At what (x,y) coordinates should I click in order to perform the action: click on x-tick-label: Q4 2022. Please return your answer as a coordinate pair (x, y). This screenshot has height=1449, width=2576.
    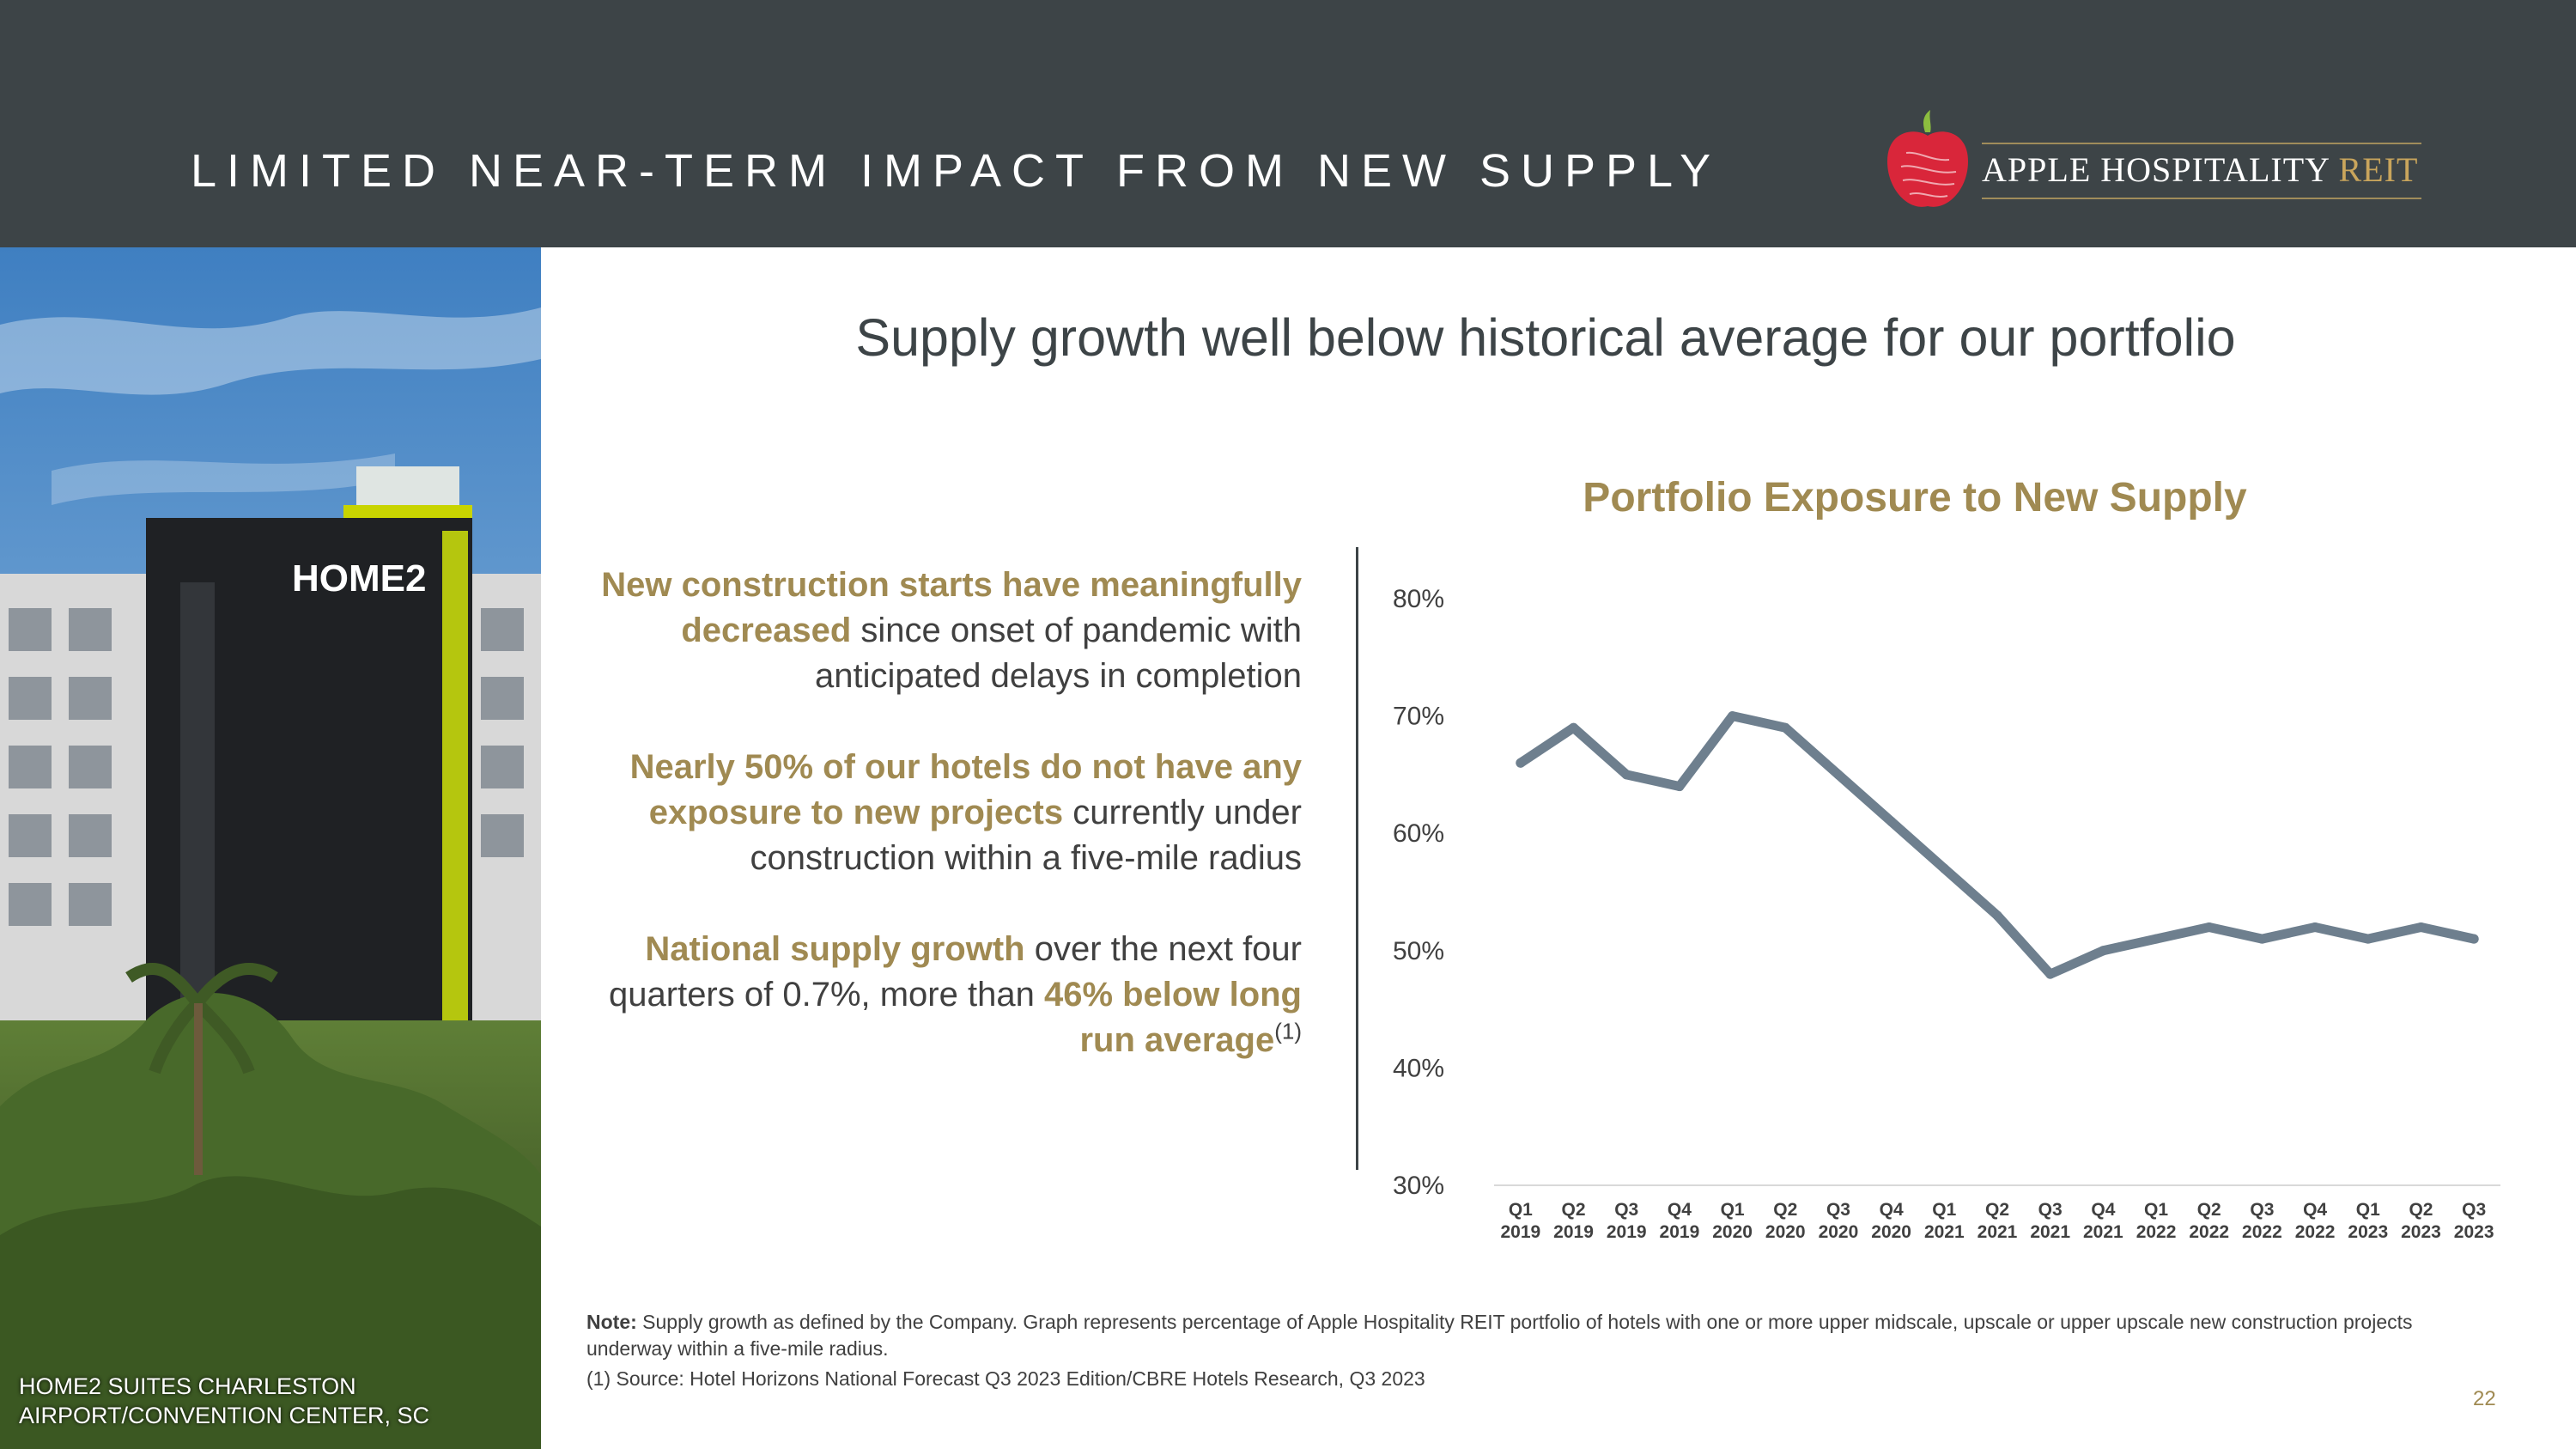
    Looking at the image, I should click on (2316, 1221).